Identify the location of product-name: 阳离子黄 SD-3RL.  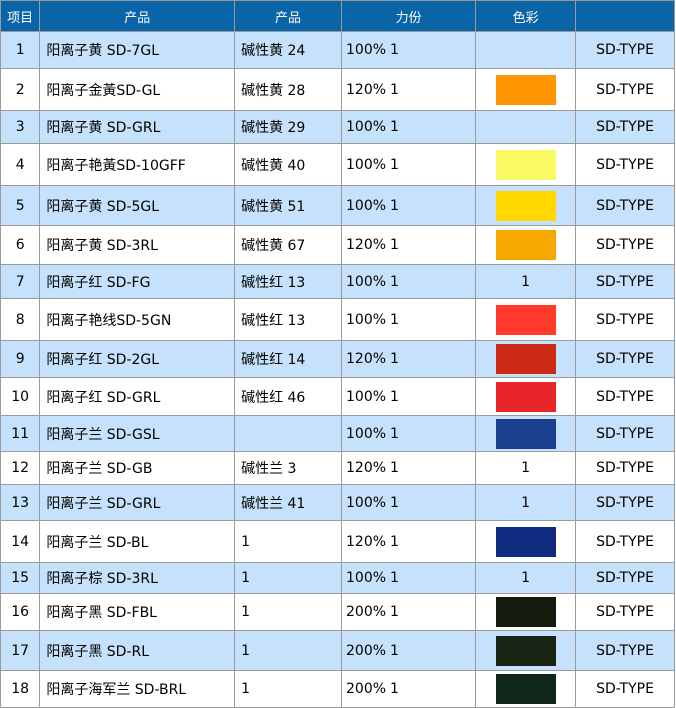
(137, 245).